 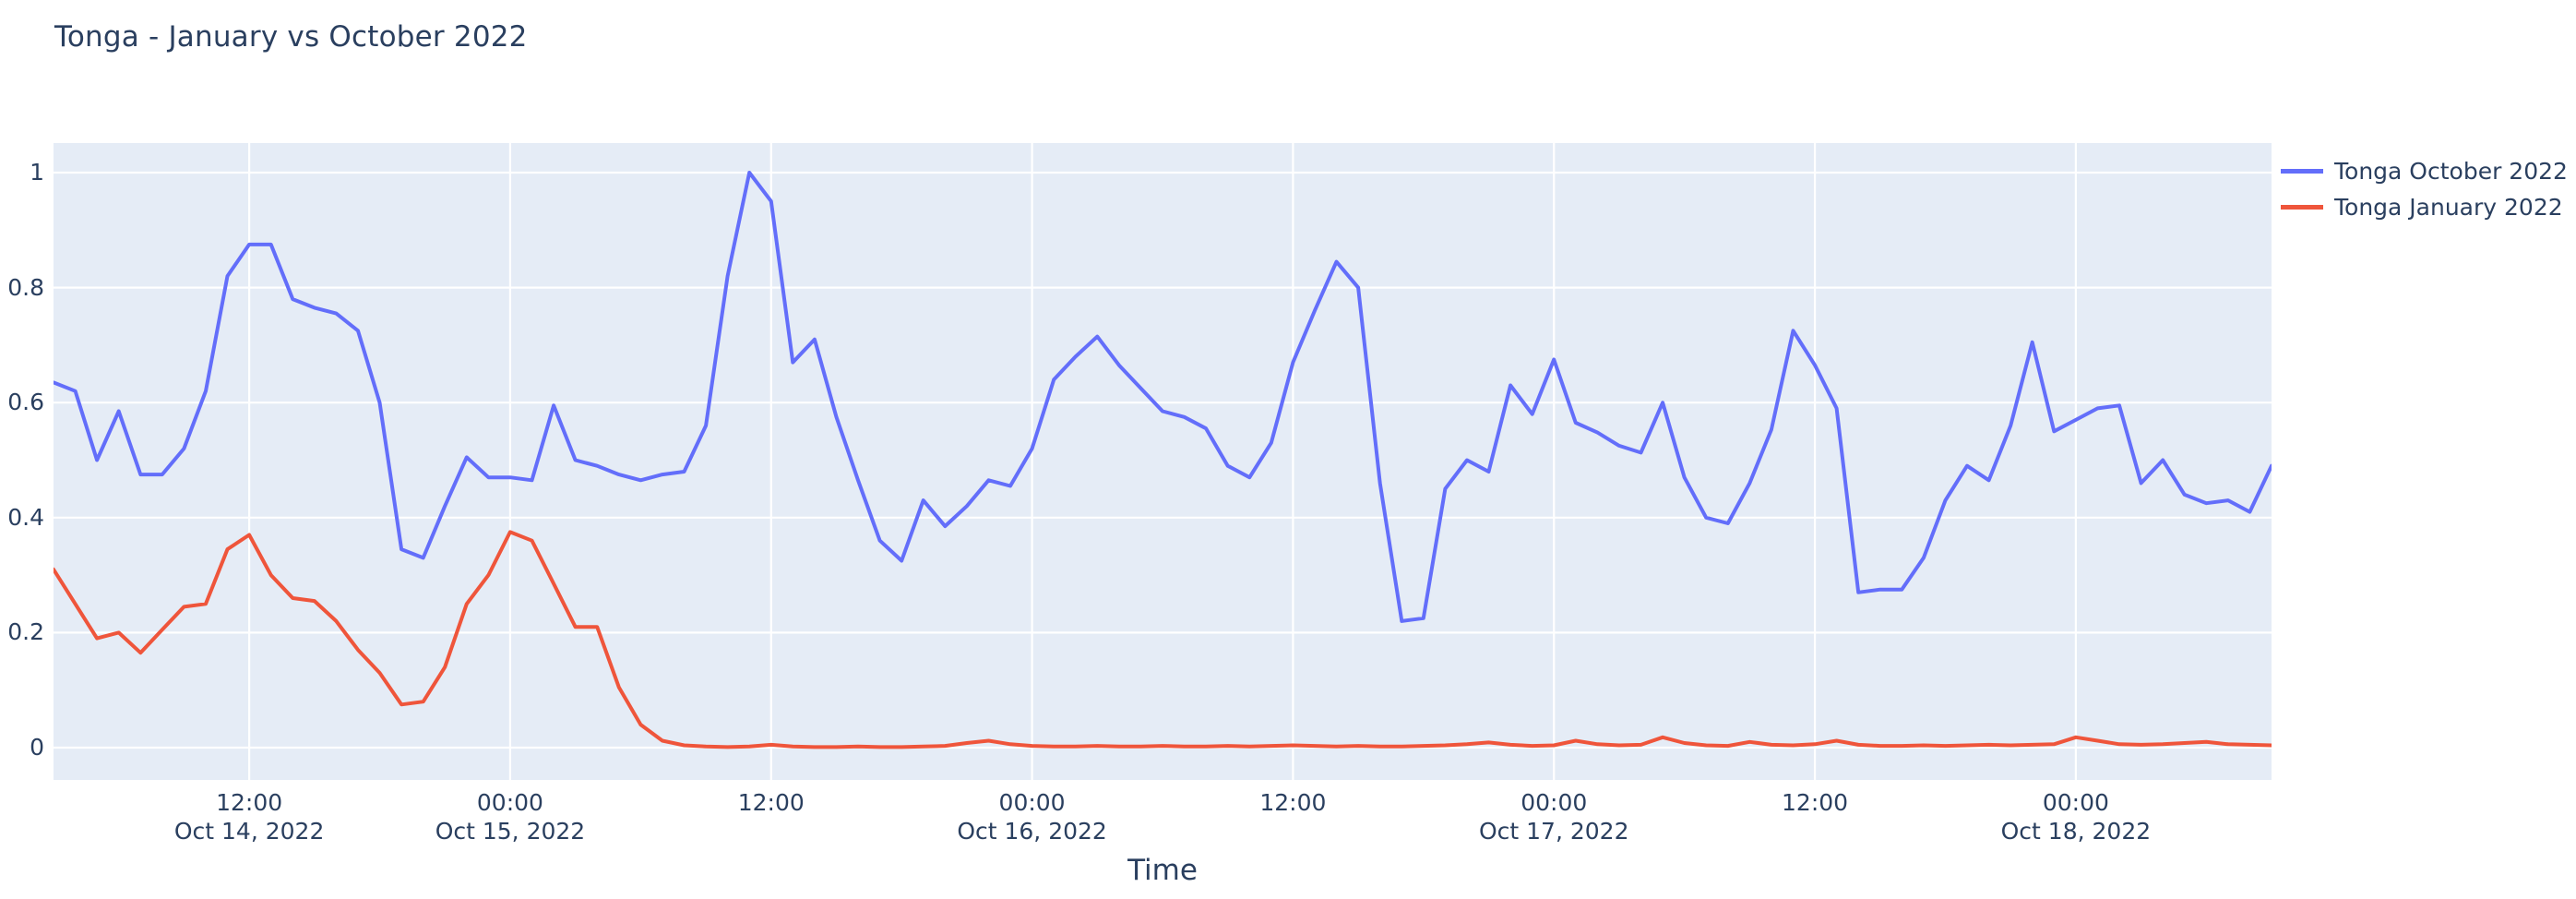 I want to click on x-axis-title: Time, so click(x=1162, y=870).